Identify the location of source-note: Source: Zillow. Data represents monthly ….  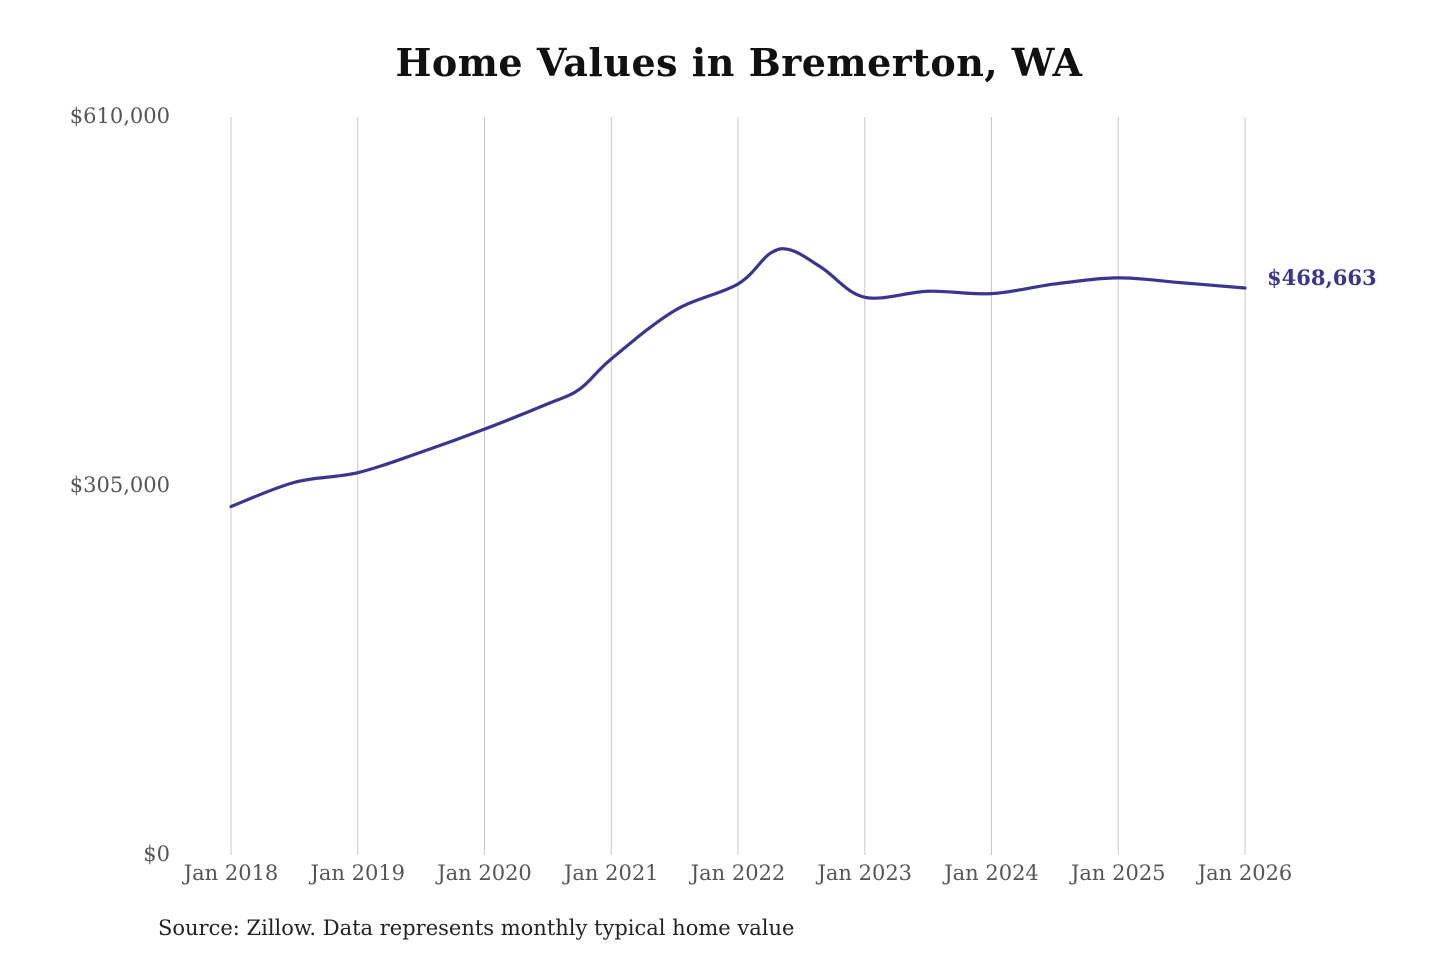
(476, 928).